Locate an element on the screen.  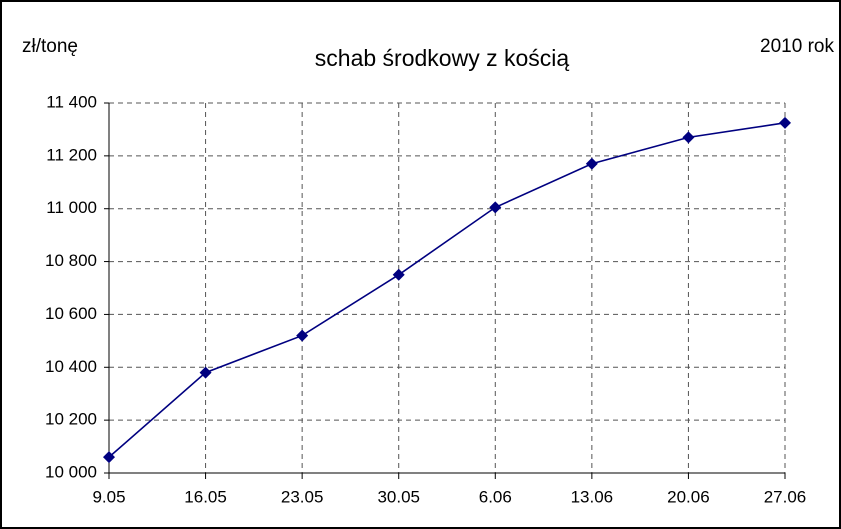
x-tick-label: 23.05 is located at coordinates (302, 496).